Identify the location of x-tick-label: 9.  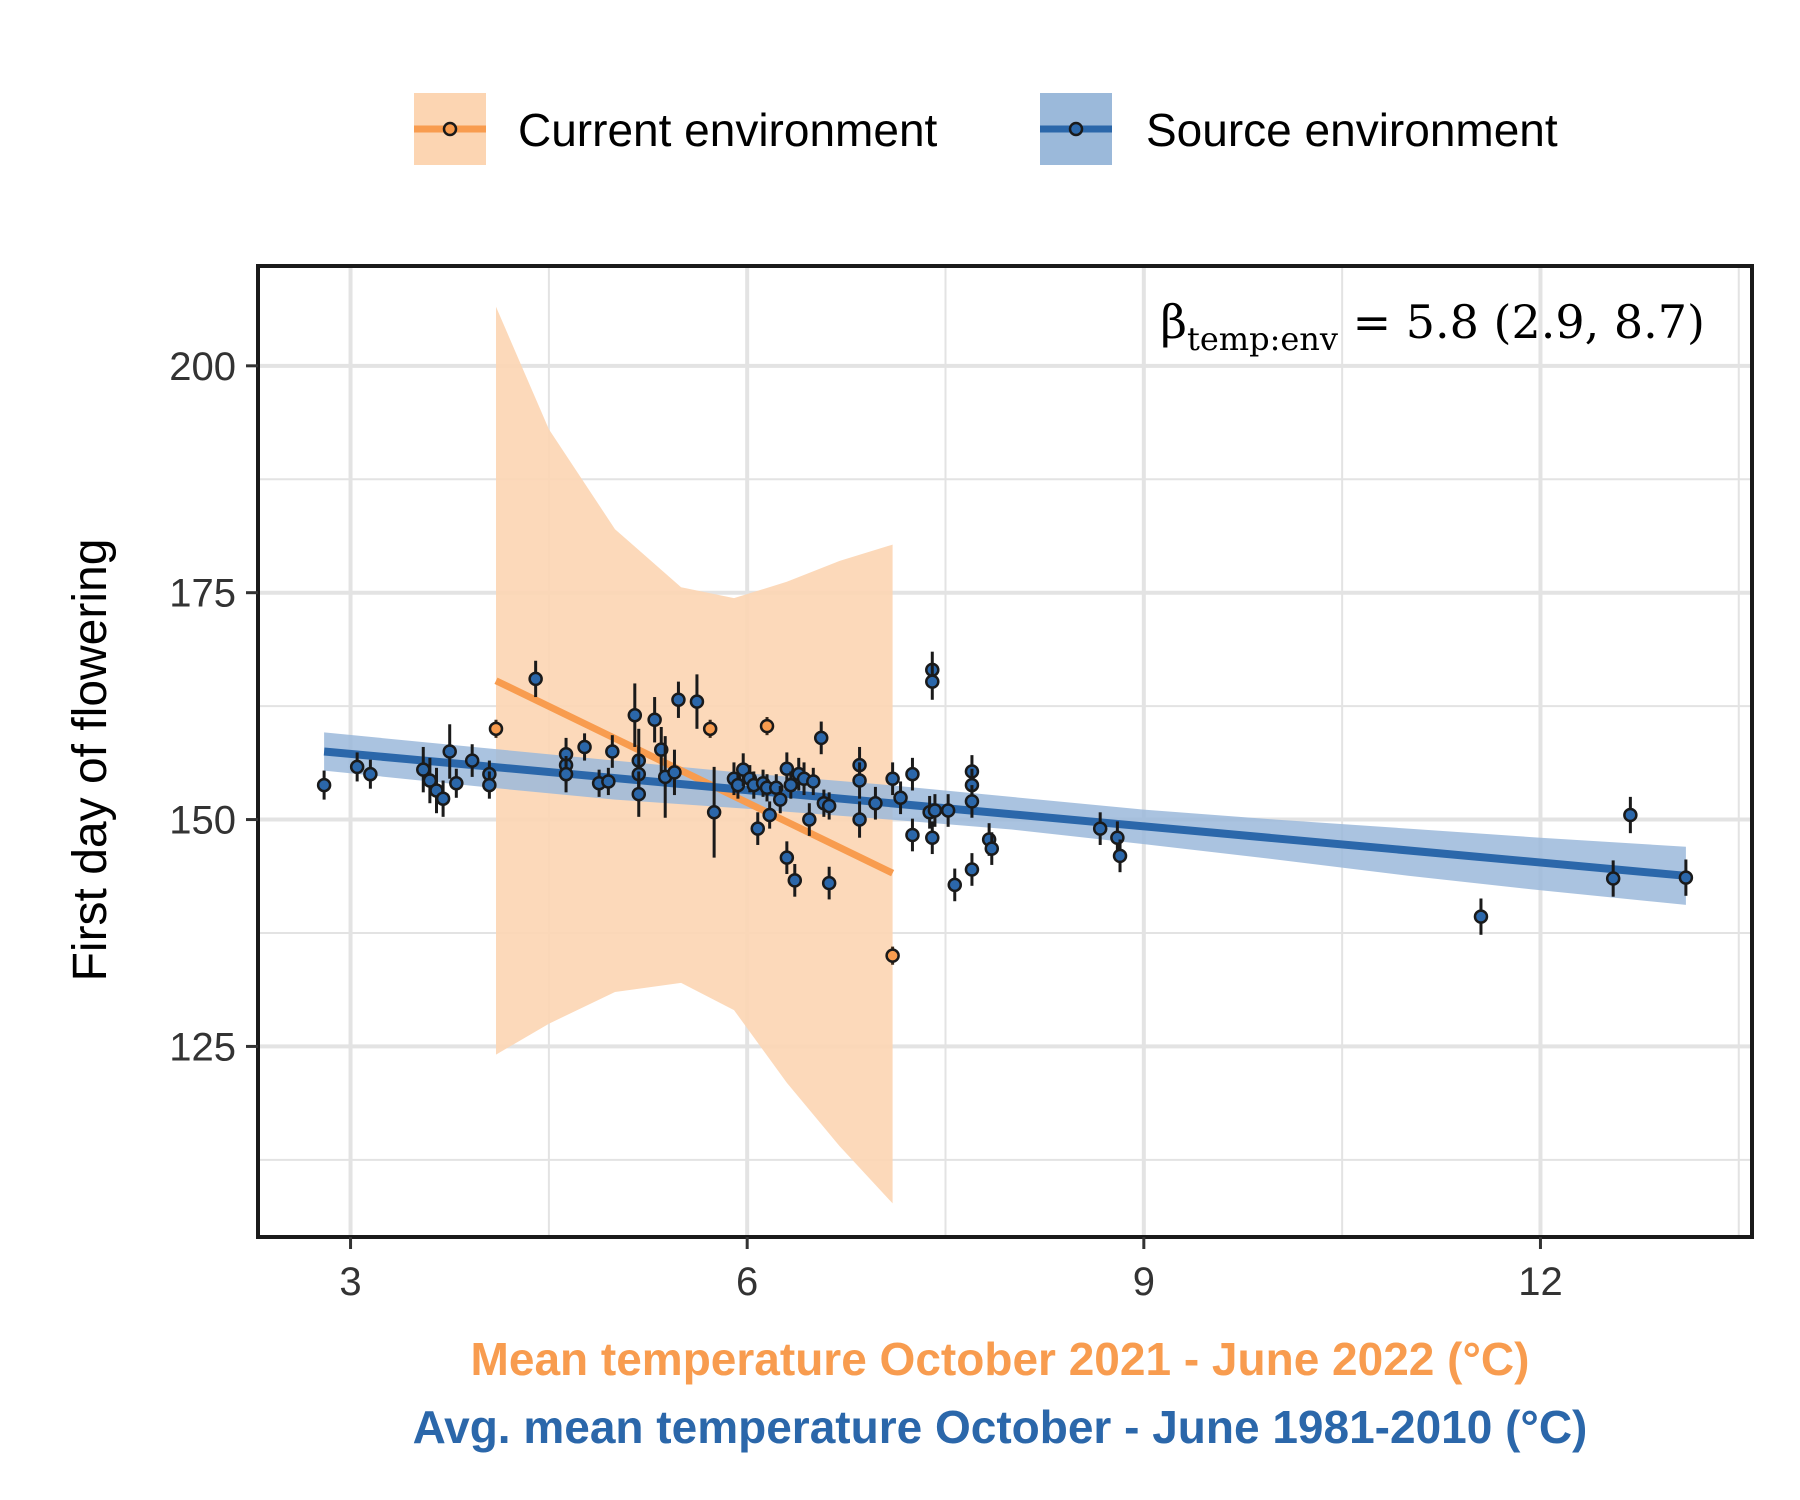
(1144, 1282).